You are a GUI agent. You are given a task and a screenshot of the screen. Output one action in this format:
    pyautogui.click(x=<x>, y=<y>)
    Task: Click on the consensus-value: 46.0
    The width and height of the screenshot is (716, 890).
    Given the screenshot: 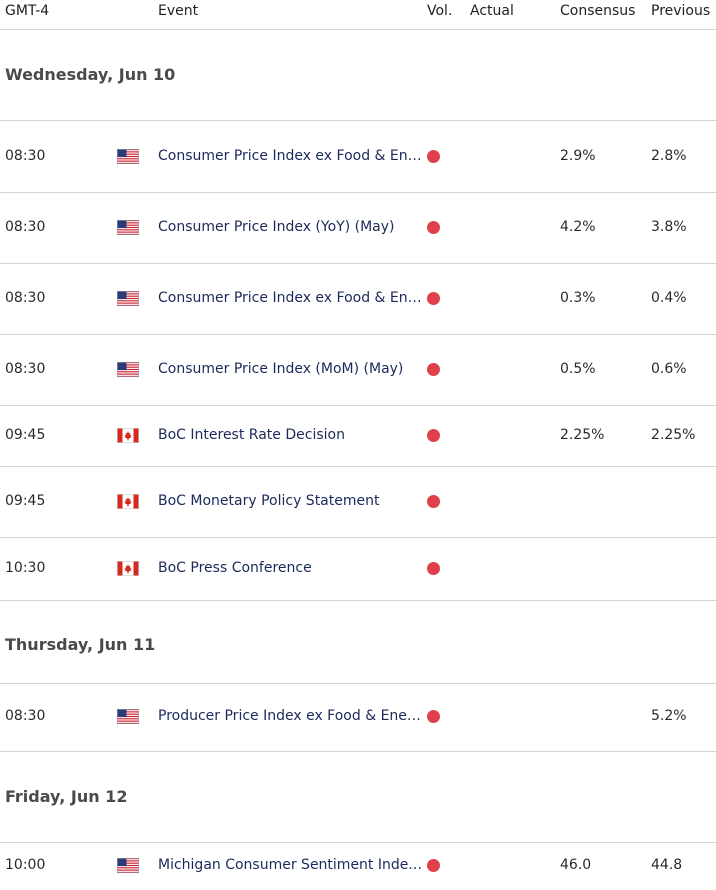 What is the action you would take?
    pyautogui.click(x=576, y=865)
    